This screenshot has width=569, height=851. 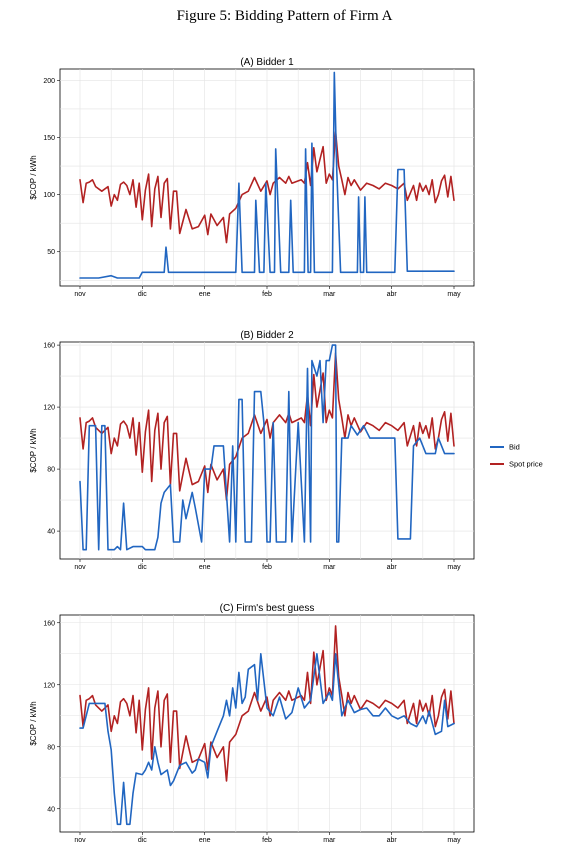 I want to click on legend: Bid Spot price, so click(x=516, y=456).